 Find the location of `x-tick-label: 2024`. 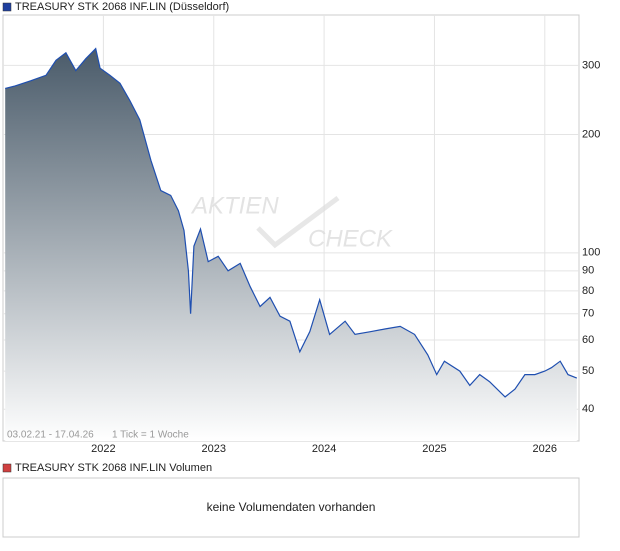

x-tick-label: 2024 is located at coordinates (324, 449).